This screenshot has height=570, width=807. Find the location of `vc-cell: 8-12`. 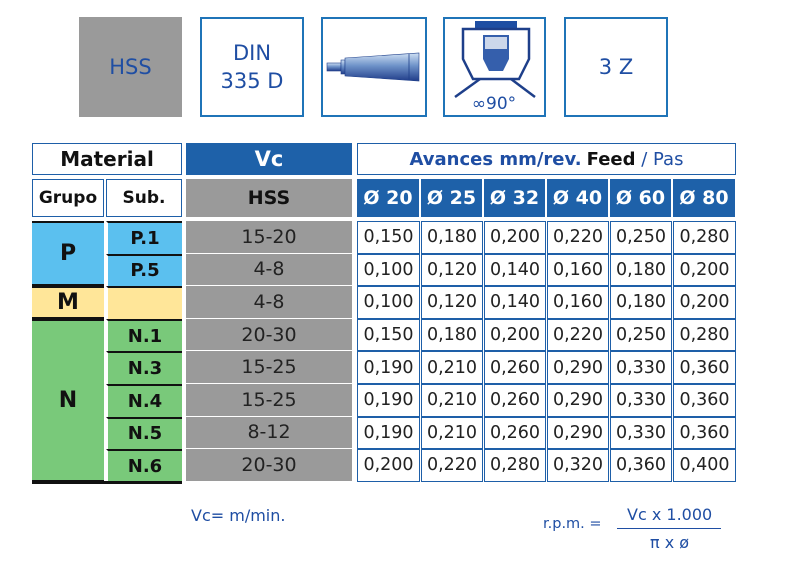

vc-cell: 8-12 is located at coordinates (269, 433).